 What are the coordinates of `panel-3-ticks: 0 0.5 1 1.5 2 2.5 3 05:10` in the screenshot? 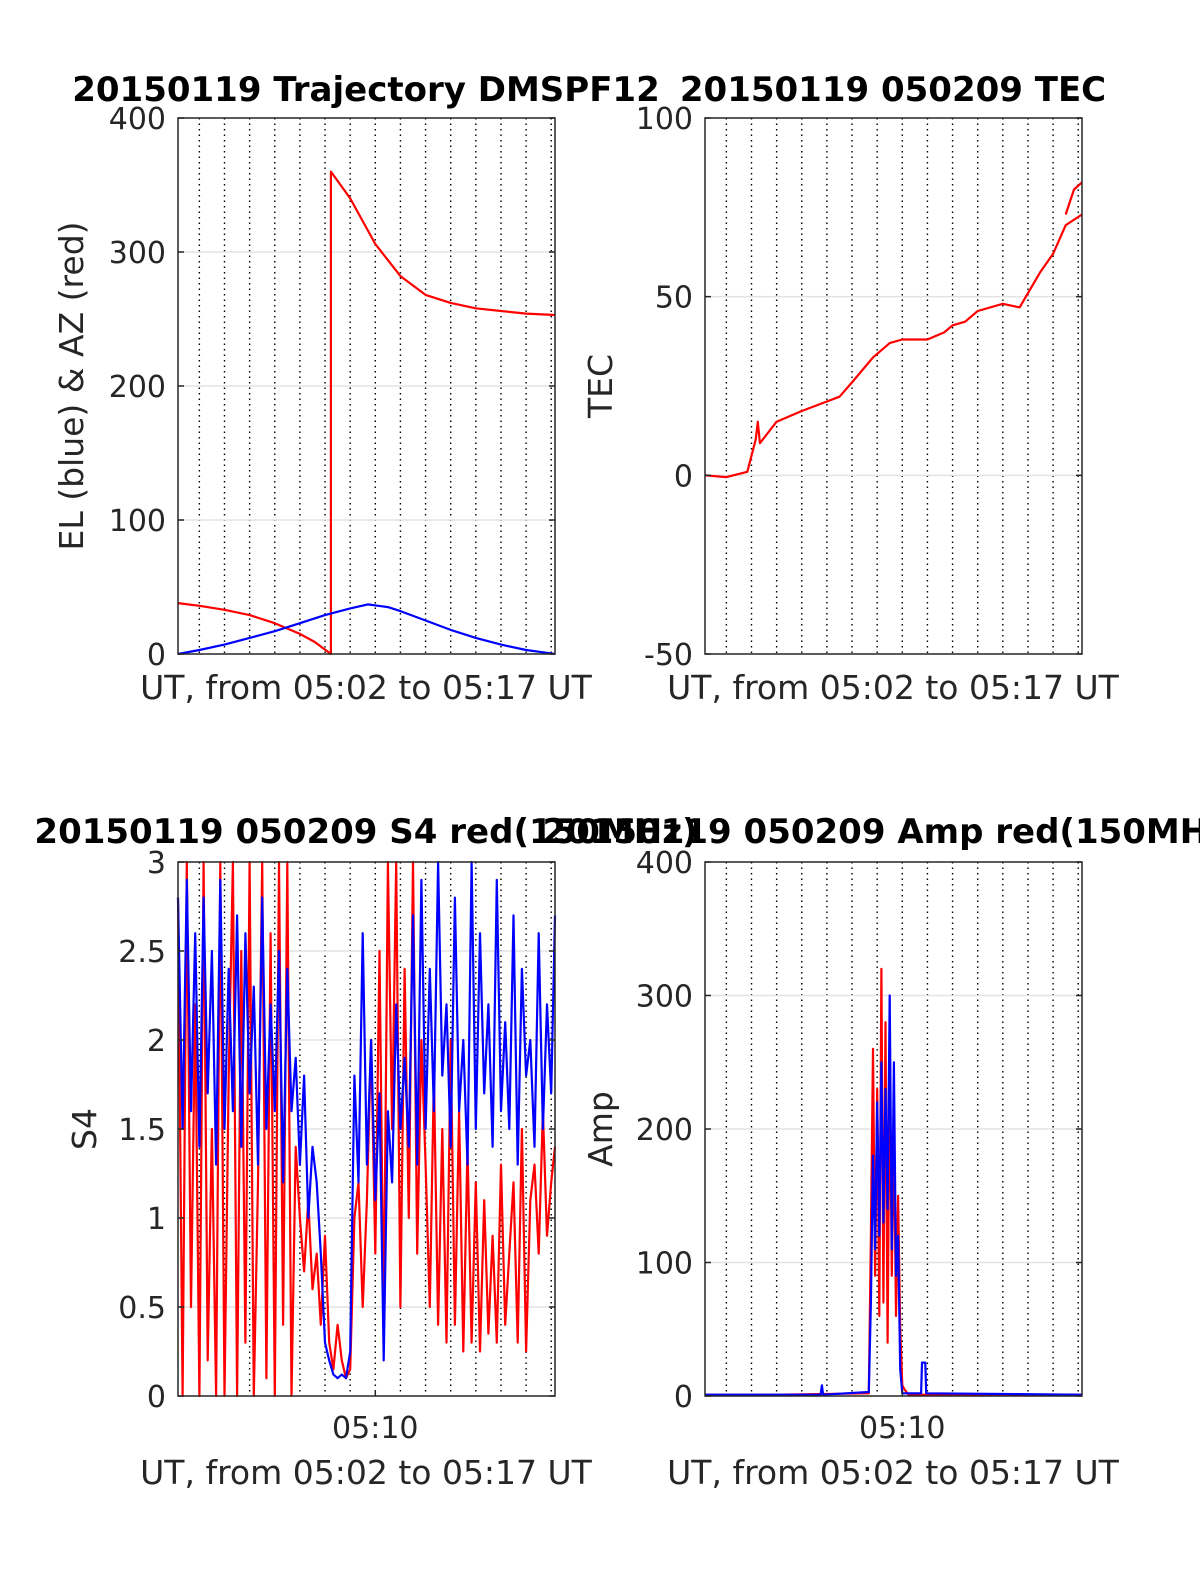 It's located at (336, 1146).